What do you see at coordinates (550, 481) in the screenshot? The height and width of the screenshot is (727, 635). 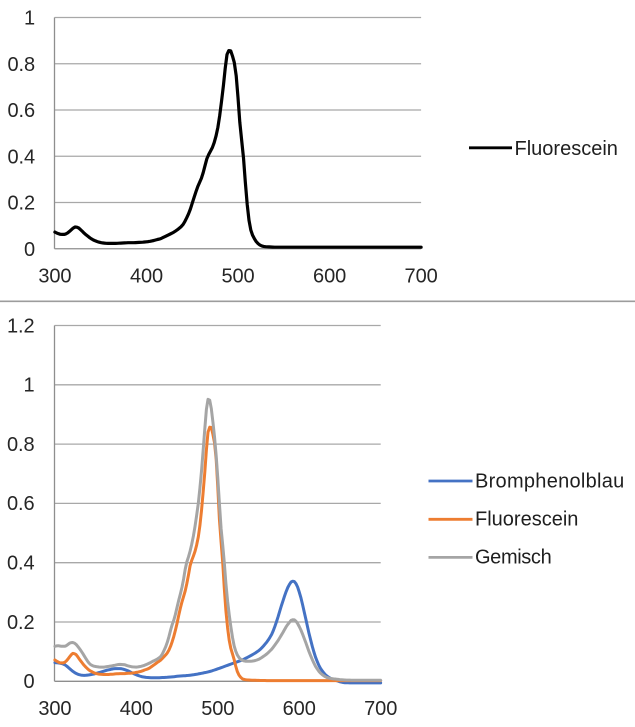 I see `svg-text: Bromphenolblau` at bounding box center [550, 481].